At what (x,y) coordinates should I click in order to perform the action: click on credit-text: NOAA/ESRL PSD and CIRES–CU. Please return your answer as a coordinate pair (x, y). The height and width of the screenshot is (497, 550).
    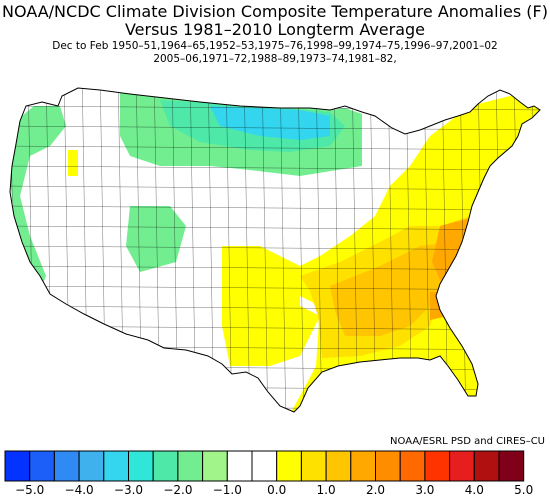
    Looking at the image, I should click on (467, 441).